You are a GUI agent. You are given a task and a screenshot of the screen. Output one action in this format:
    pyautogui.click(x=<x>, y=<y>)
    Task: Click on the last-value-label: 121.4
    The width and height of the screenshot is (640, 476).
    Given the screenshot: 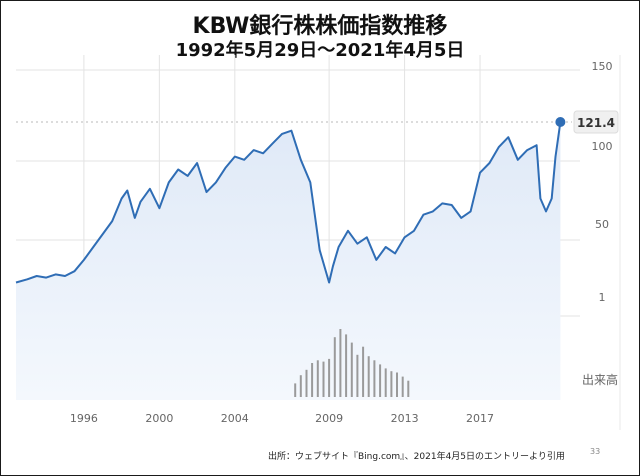 What is the action you would take?
    pyautogui.click(x=596, y=123)
    